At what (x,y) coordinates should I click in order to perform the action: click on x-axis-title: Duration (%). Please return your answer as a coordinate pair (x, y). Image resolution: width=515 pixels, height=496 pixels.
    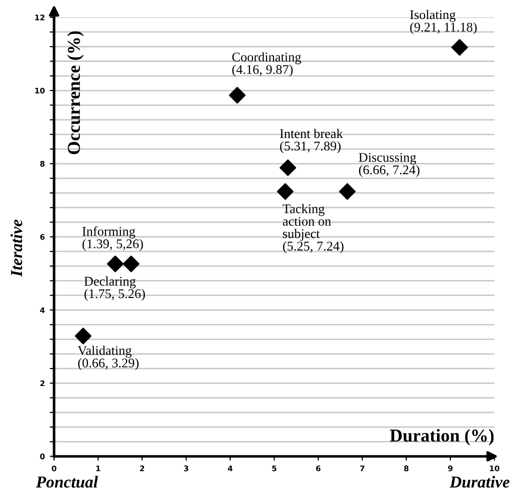
    Looking at the image, I should click on (442, 437).